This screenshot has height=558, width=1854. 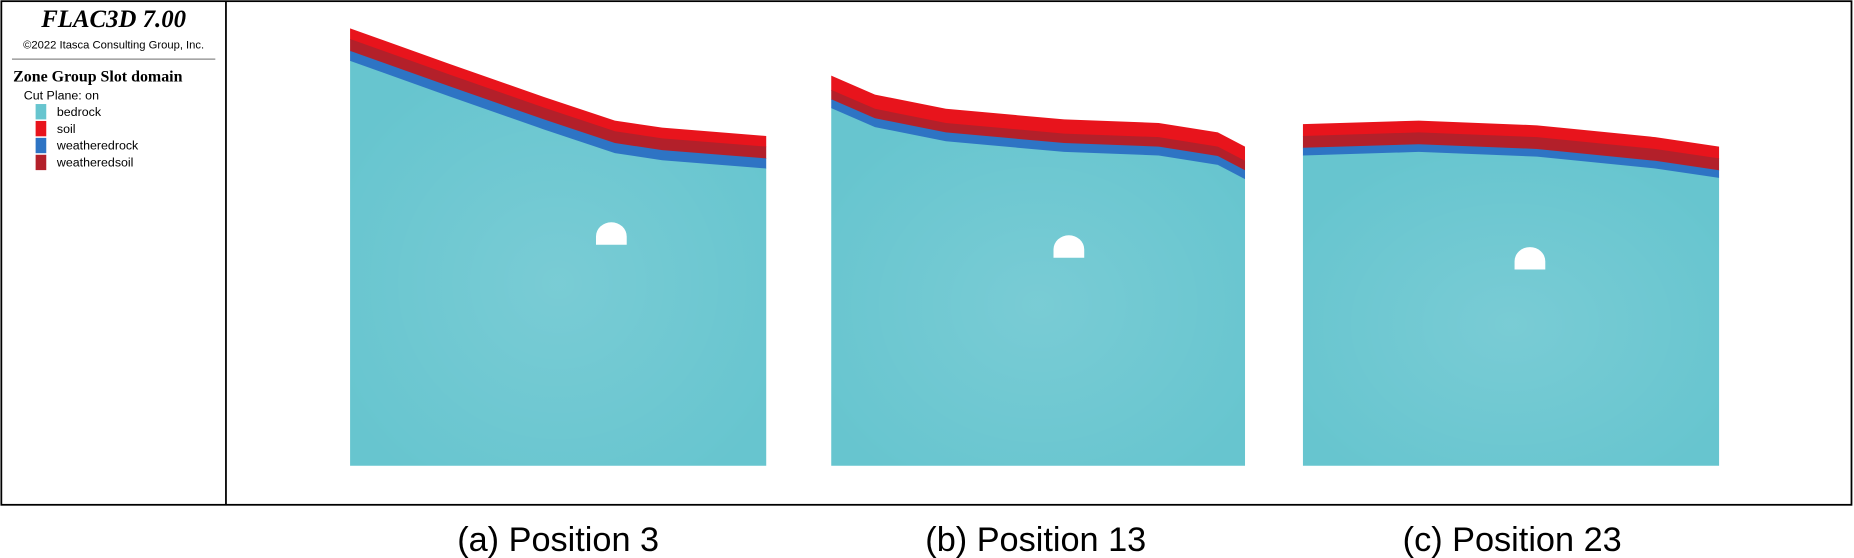 What do you see at coordinates (79, 112) in the screenshot?
I see `legend-label: bedrock` at bounding box center [79, 112].